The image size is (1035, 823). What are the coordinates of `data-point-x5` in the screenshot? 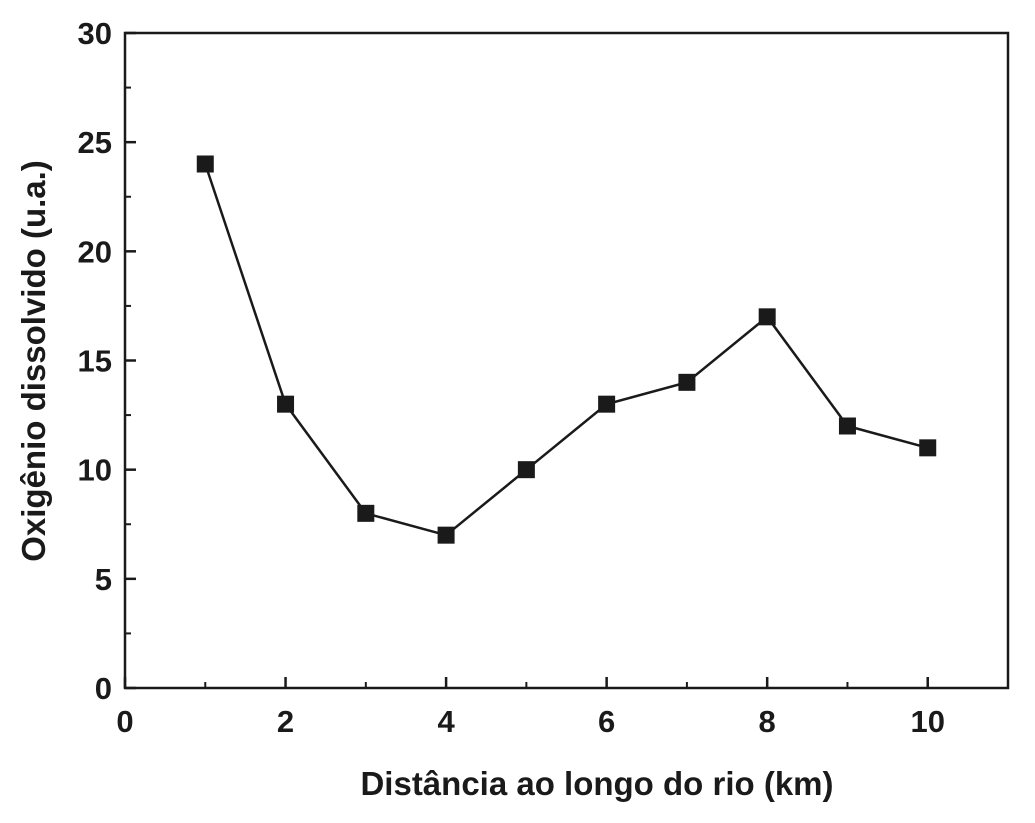 It's located at (526, 470).